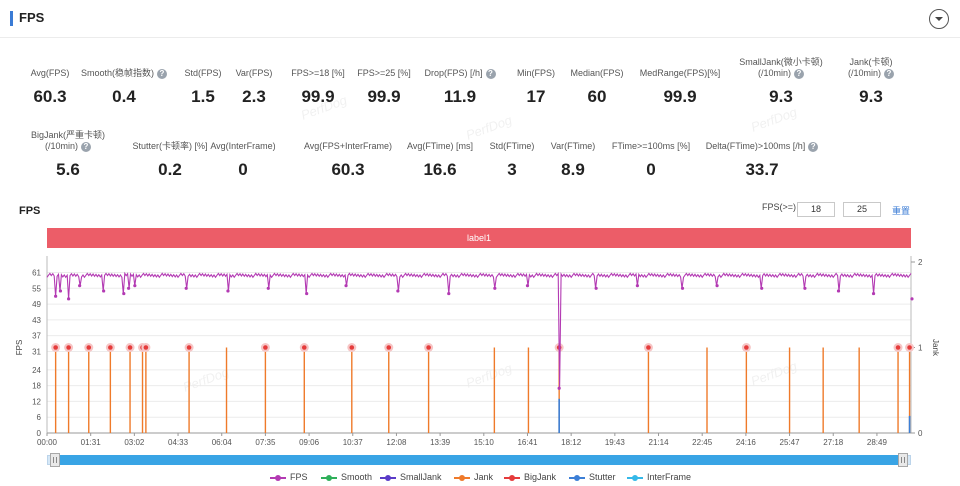 This screenshot has height=486, width=960. Describe the element at coordinates (597, 73) in the screenshot. I see `metric-label: Median(FPS)` at that location.